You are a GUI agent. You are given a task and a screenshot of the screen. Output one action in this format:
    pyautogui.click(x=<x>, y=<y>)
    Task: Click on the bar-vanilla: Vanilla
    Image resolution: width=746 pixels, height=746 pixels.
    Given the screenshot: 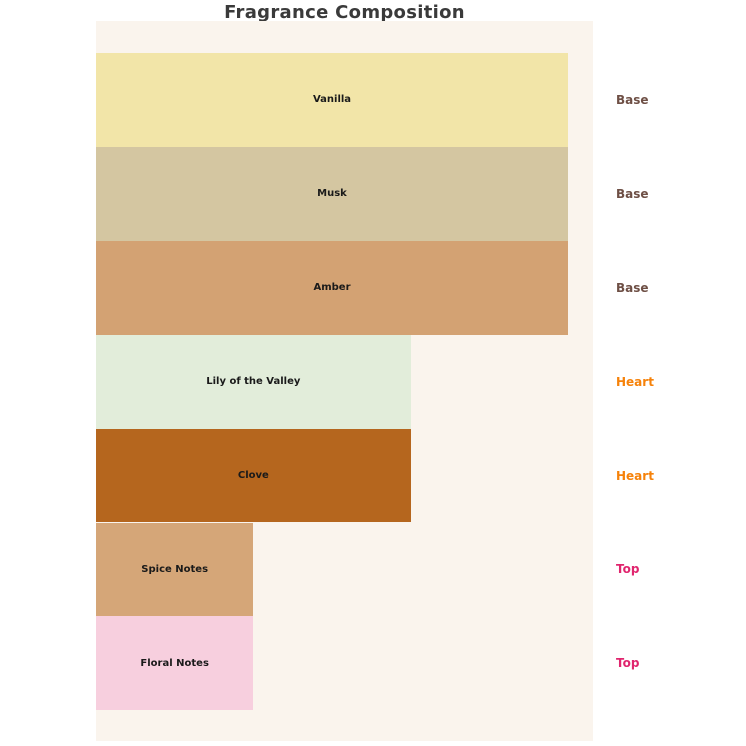 What is the action you would take?
    pyautogui.click(x=332, y=100)
    